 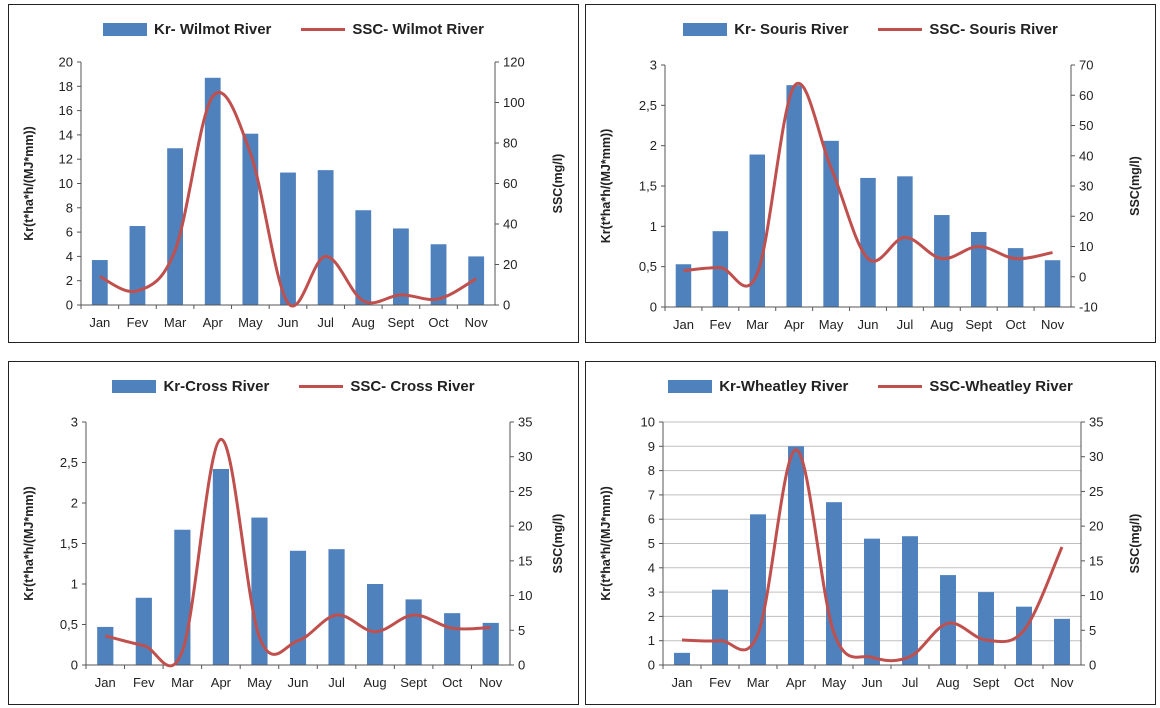 What do you see at coordinates (213, 29) in the screenshot?
I see `legend-bar-label: Kr- Wilmot River` at bounding box center [213, 29].